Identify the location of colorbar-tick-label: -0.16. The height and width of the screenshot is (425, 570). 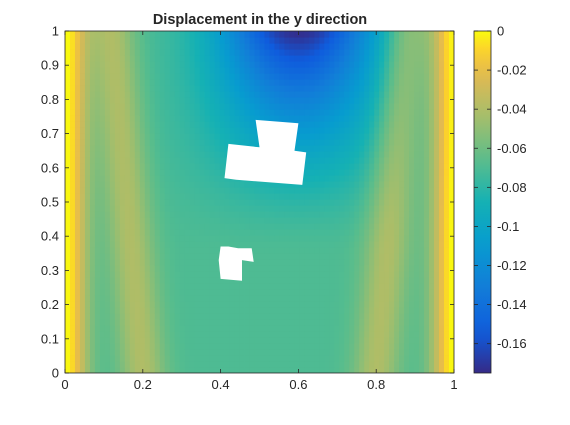
(512, 343).